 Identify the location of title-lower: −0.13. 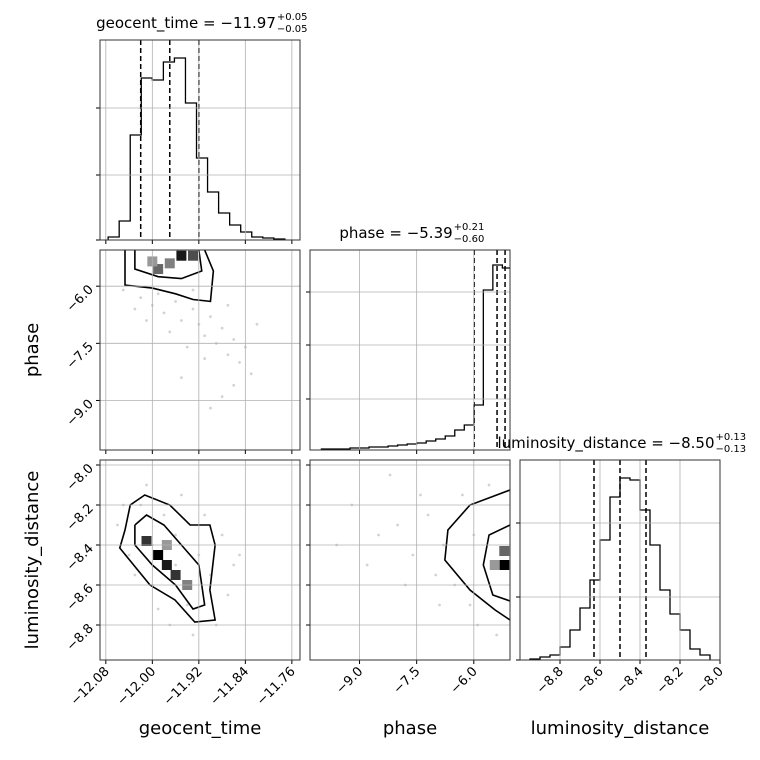
(731, 449).